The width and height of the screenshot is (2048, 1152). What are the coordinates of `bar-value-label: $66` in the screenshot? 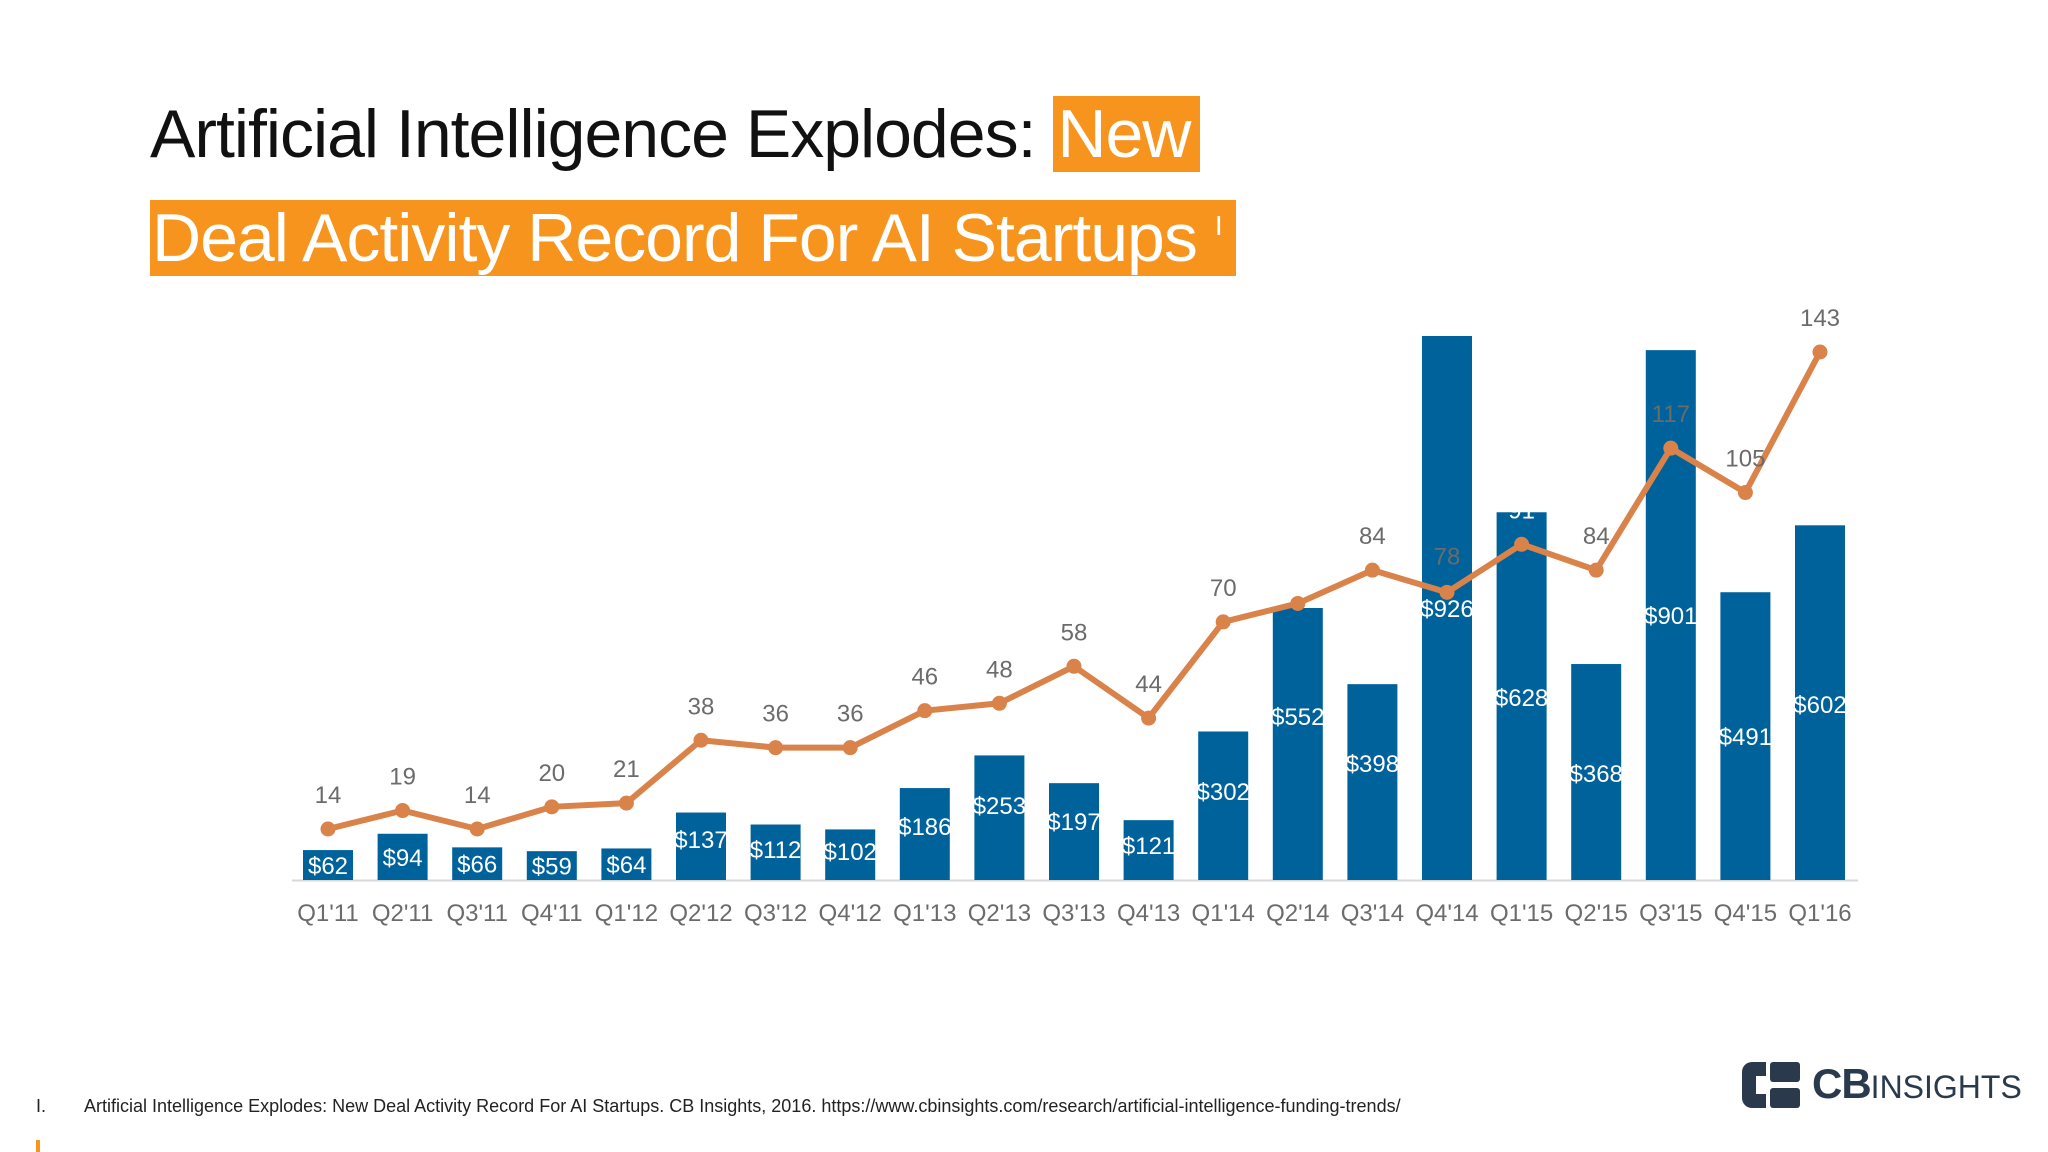 It's located at (477, 865).